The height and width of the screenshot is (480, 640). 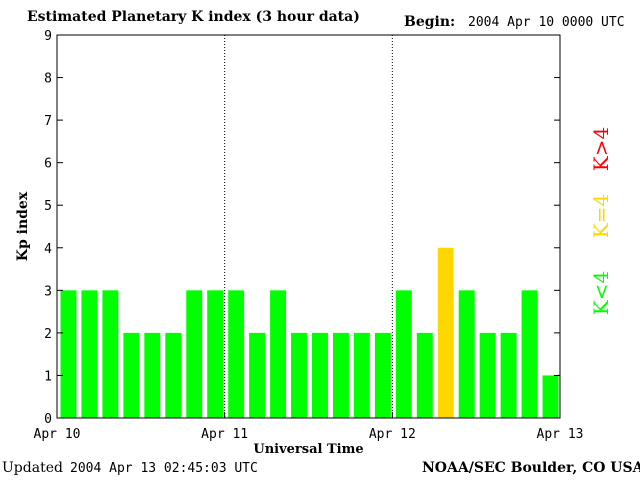 What do you see at coordinates (32, 468) in the screenshot?
I see `updated-label: Updated` at bounding box center [32, 468].